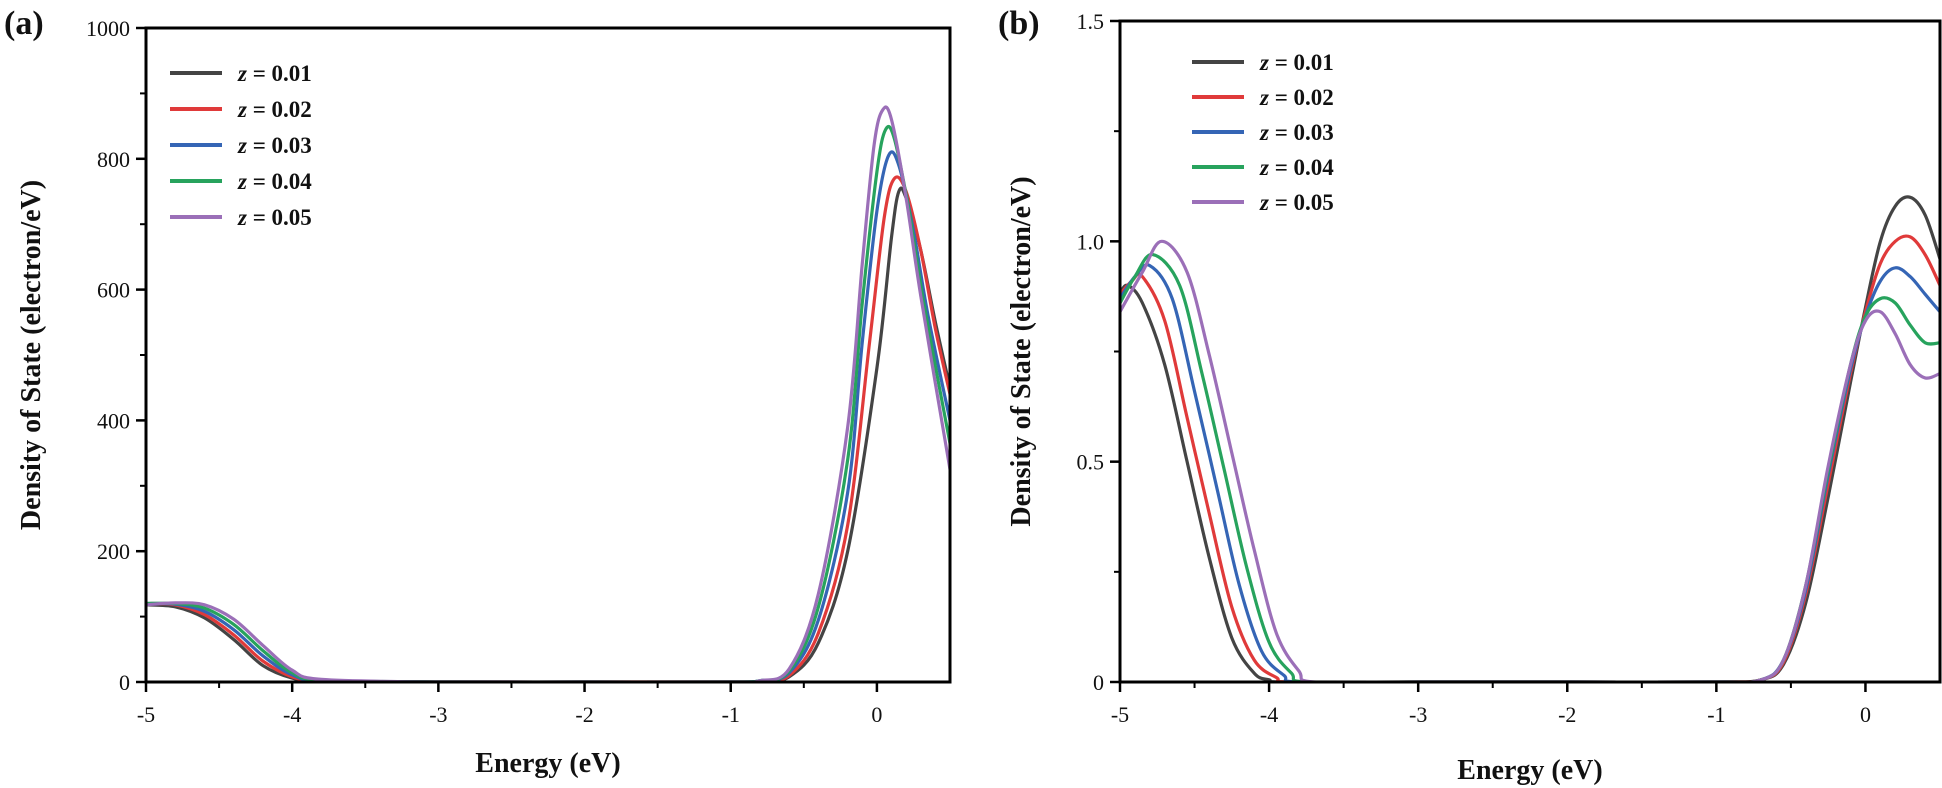 The height and width of the screenshot is (788, 1942). I want to click on y-tick-label: 0.5, so click(1091, 462).